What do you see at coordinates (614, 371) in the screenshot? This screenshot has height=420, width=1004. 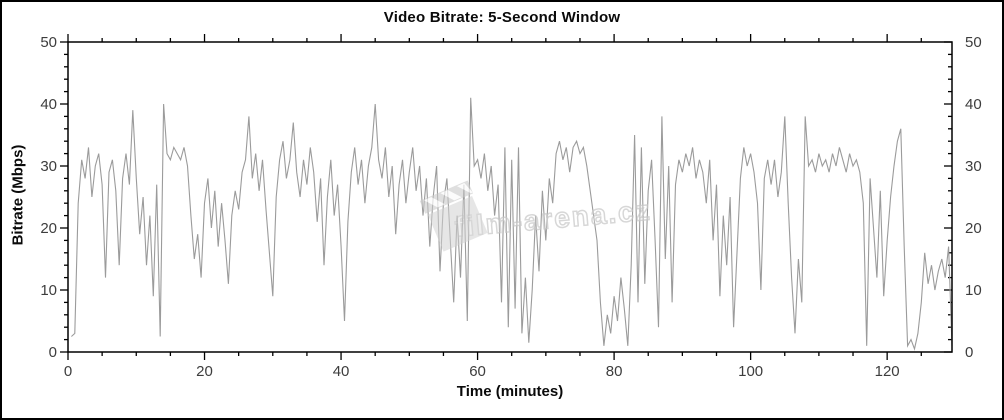 I see `tick-label: 80` at bounding box center [614, 371].